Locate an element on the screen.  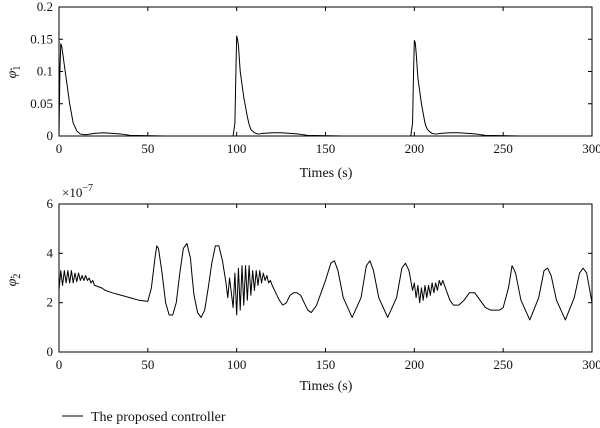
chart-phi2-xtick-label: 0 is located at coordinates (59, 364).